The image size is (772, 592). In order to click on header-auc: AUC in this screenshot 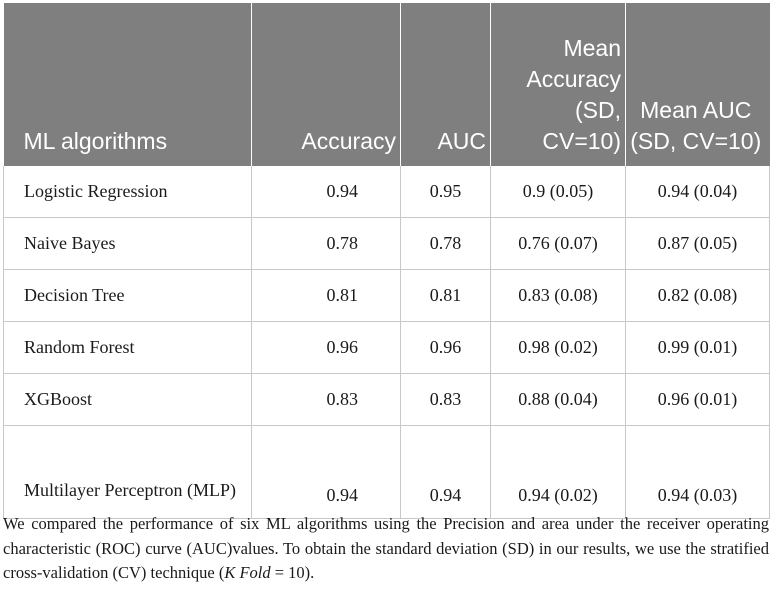, I will do `click(445, 84)`.